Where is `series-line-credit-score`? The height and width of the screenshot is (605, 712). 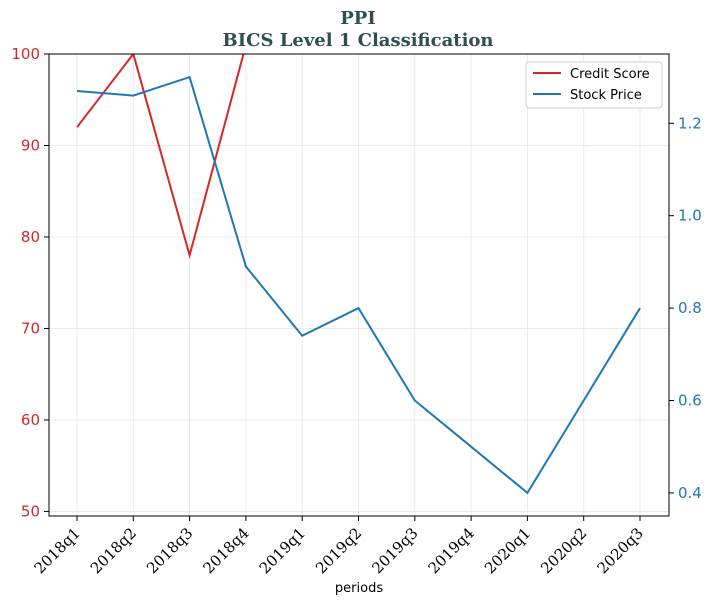 series-line-credit-score is located at coordinates (160, 157).